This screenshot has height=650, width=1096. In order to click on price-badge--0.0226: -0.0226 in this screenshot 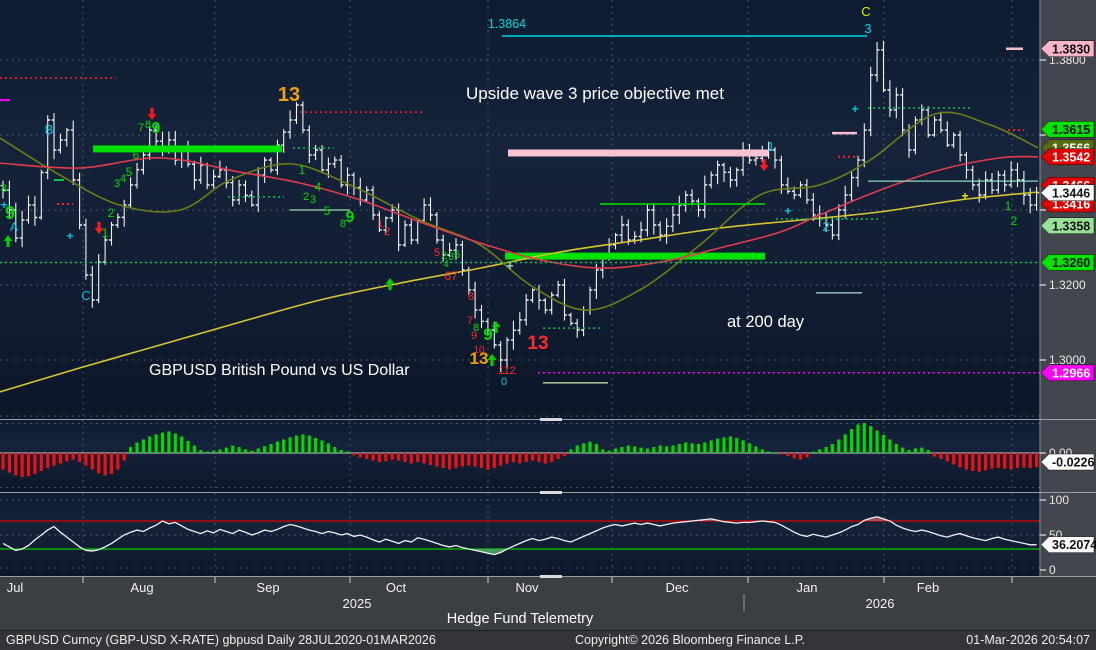, I will do `click(1067, 462)`.